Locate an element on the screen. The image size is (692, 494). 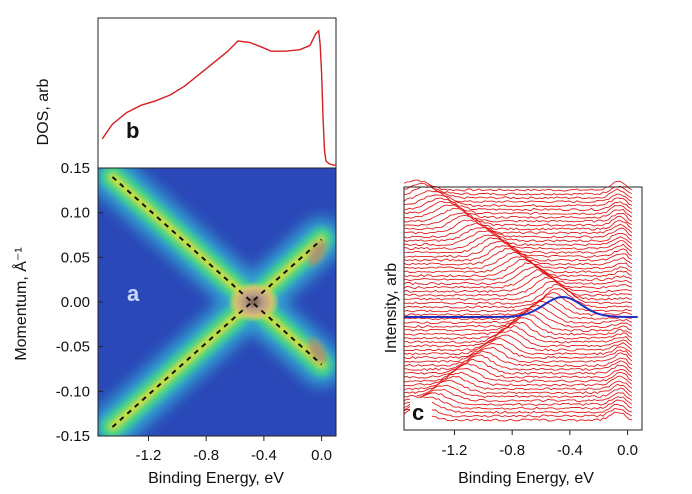
momentum-tick-label: 0.15 is located at coordinates (75, 168).